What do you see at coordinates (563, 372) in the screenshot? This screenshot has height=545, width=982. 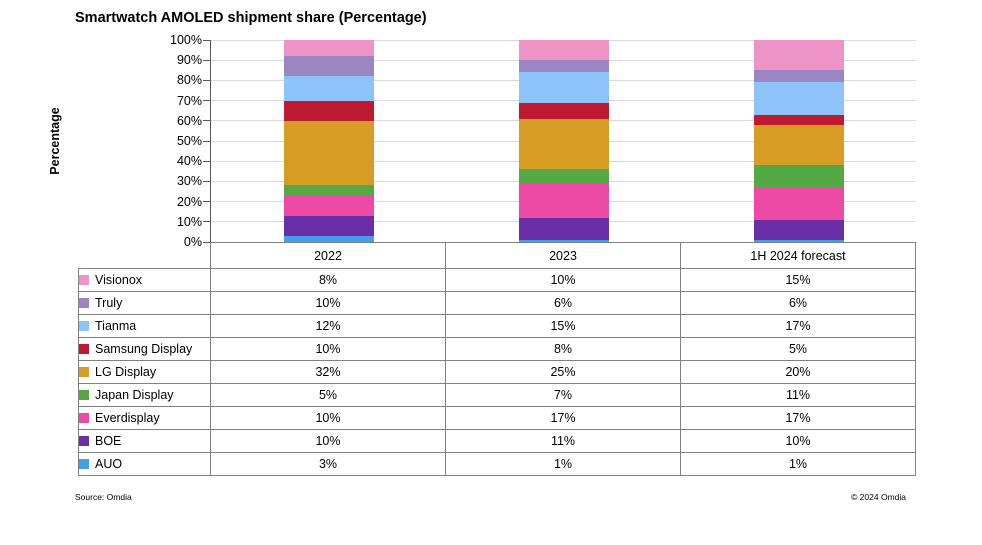 I see `value-cell: 25%` at bounding box center [563, 372].